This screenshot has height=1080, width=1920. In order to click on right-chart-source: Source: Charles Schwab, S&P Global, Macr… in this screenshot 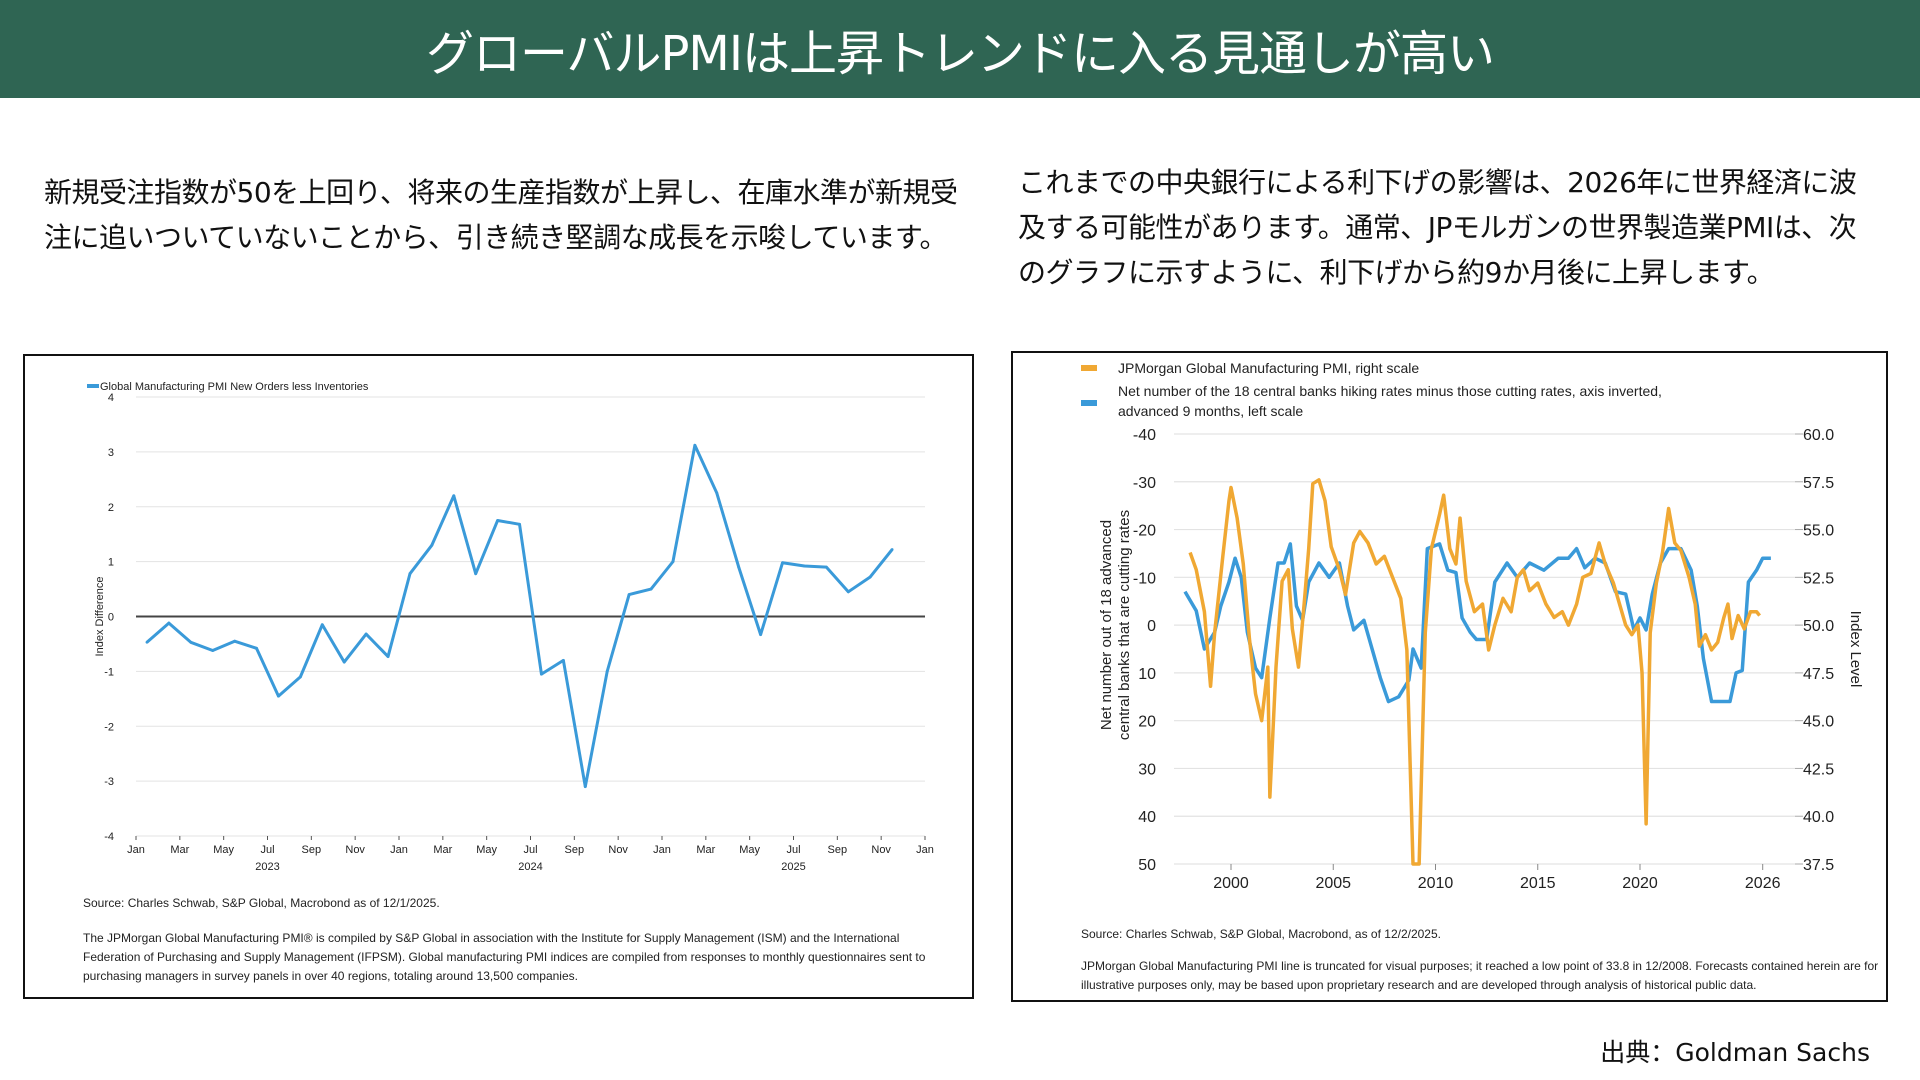, I will do `click(1261, 934)`.